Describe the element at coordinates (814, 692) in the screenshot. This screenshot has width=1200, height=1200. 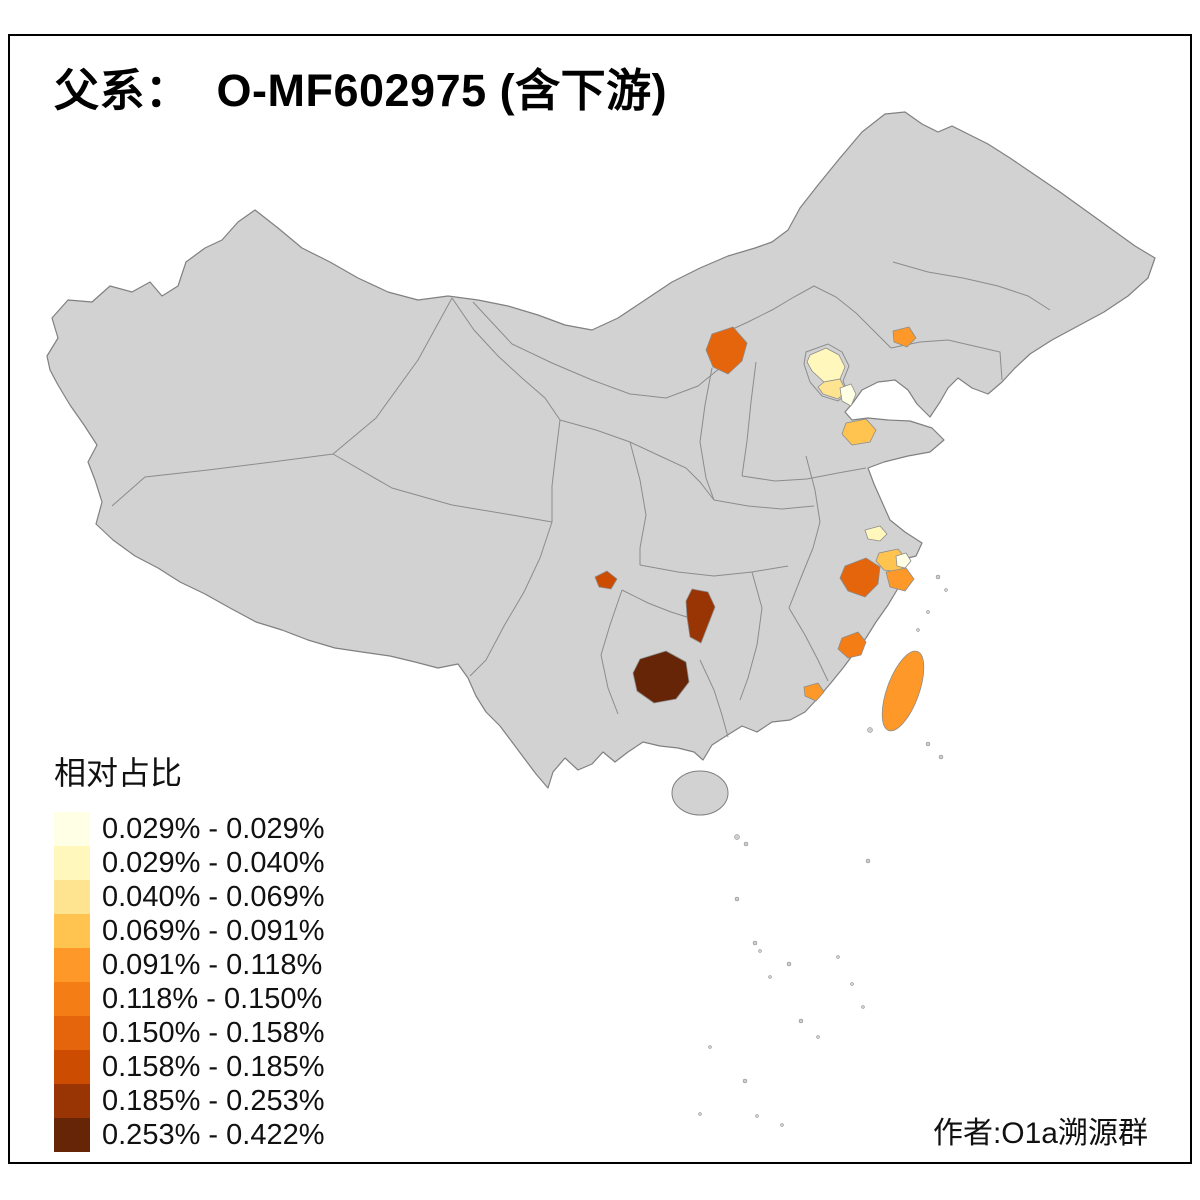
I see `region-guangdong-east` at that location.